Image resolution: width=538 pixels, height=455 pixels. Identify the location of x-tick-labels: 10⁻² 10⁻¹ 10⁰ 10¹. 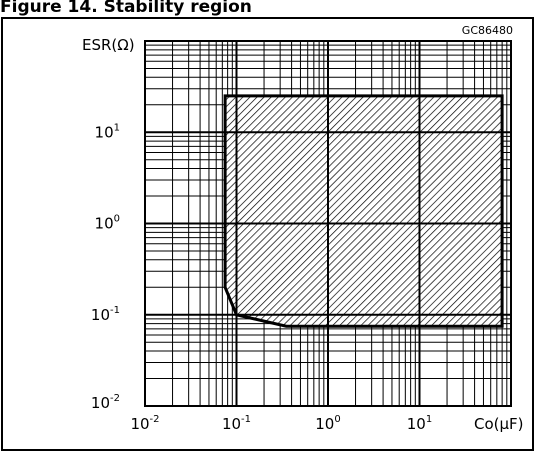
(281, 423).